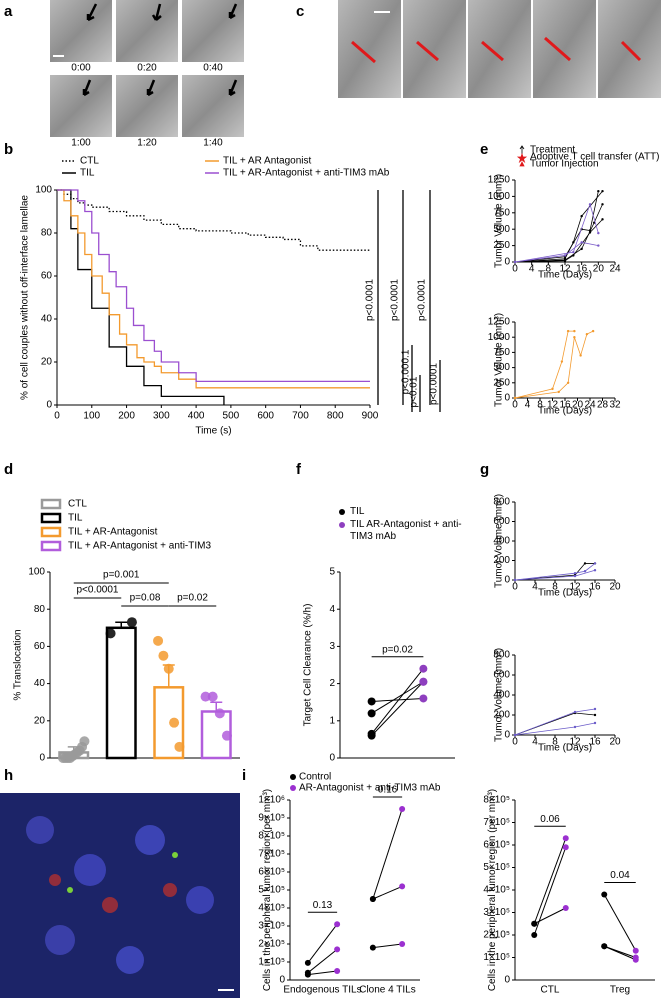 This screenshot has width=662, height=998. What do you see at coordinates (271, 908) in the screenshot?
I see `y-tick-label: 4×10⁵` at bounding box center [271, 908].